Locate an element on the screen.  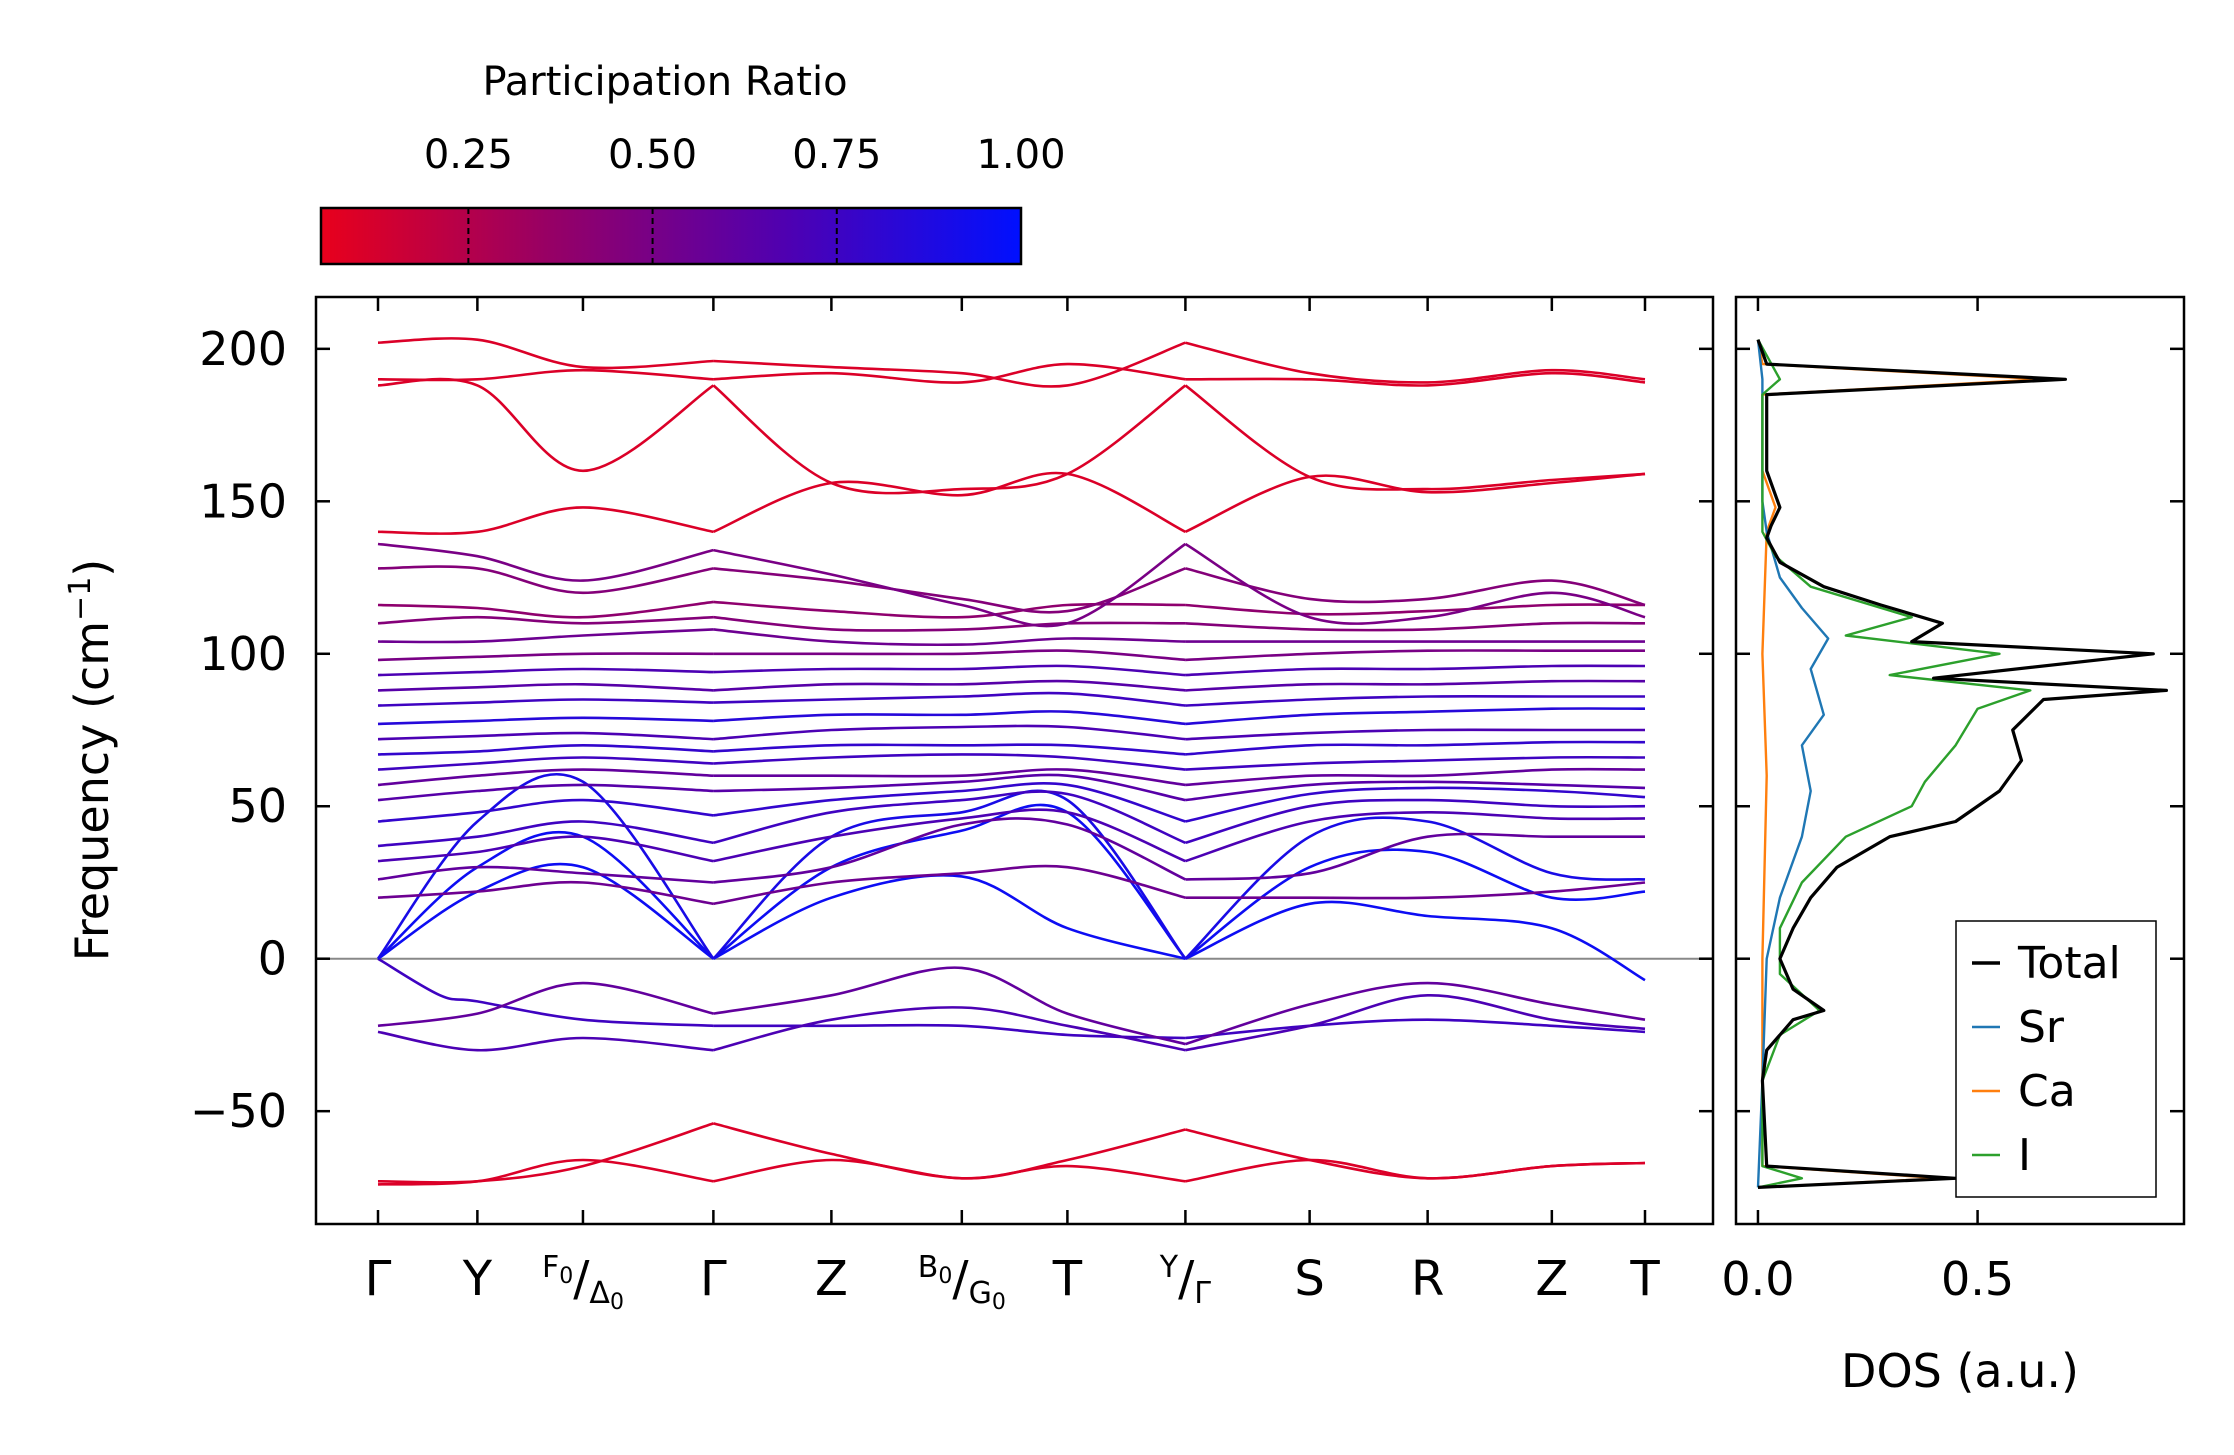
k-label-top: F is located at coordinates (550, 1267).